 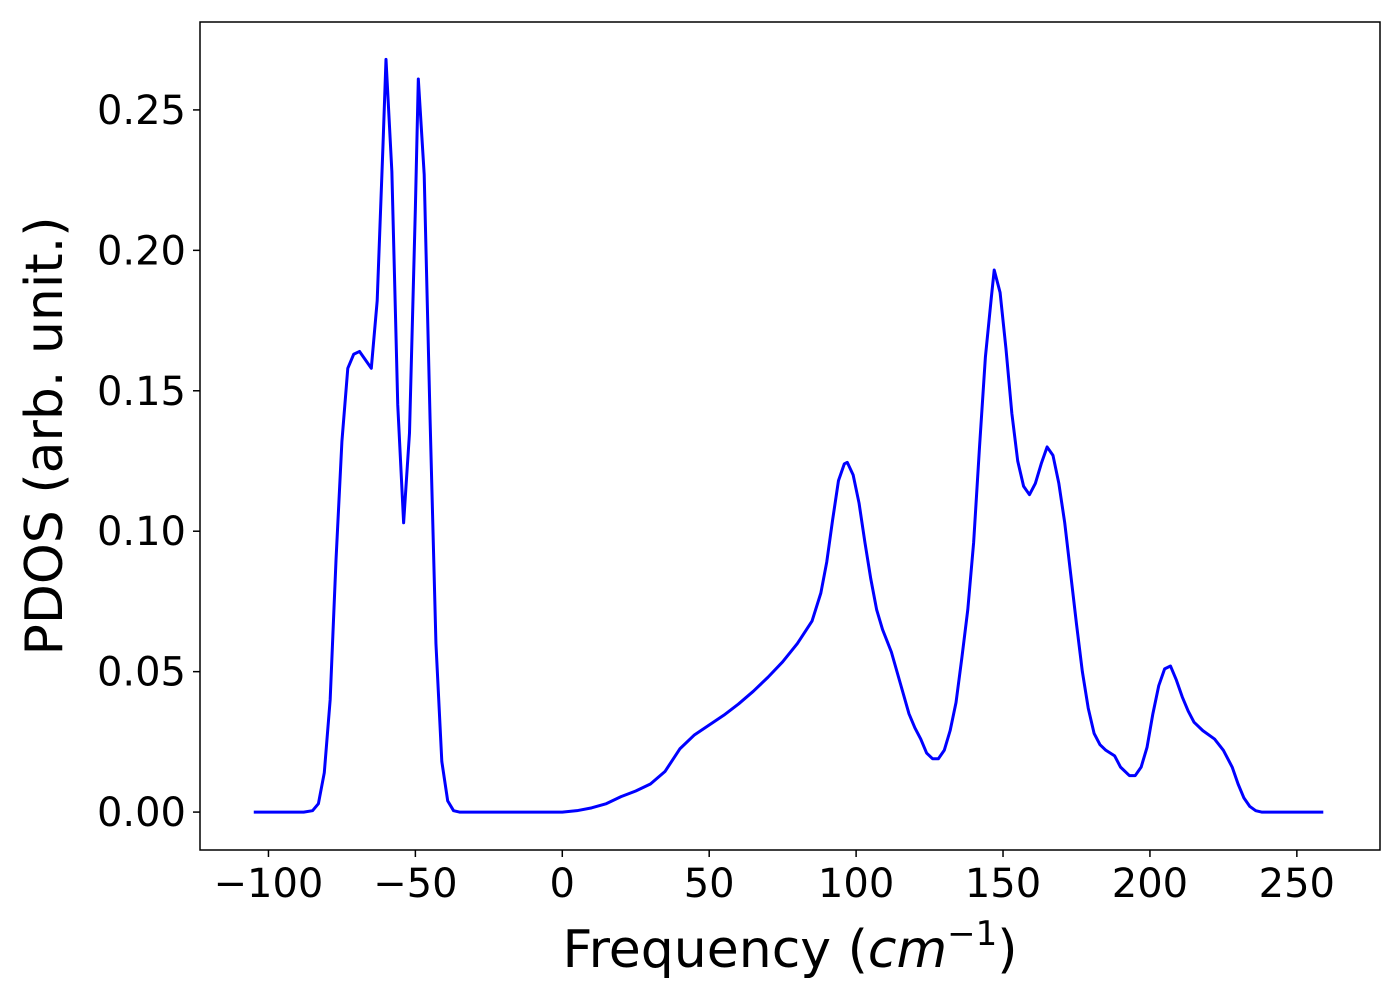 What do you see at coordinates (141, 251) in the screenshot?
I see `y-tick-label: 0.20` at bounding box center [141, 251].